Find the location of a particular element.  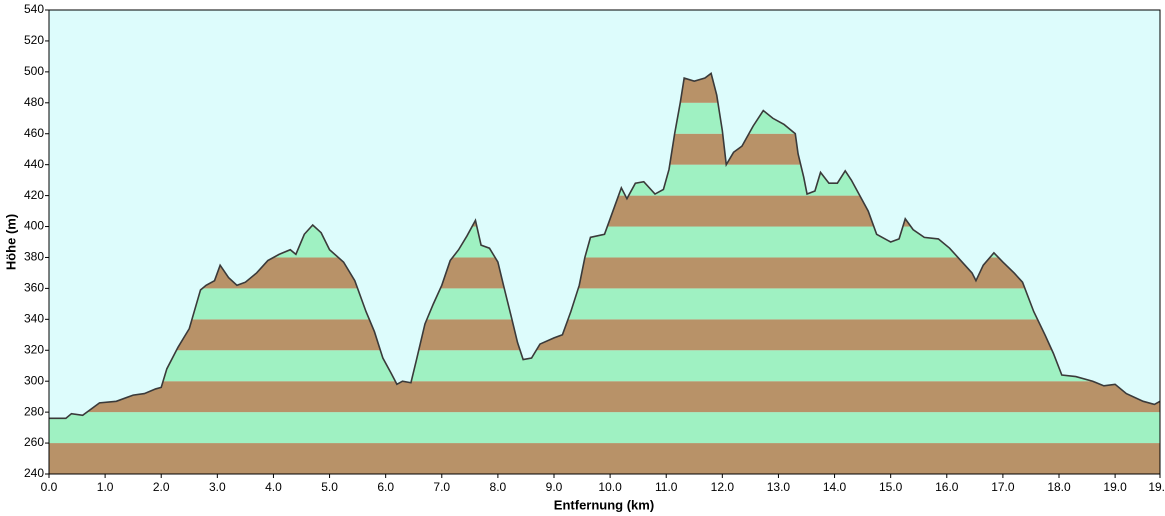

x-tick-label: 9.0 is located at coordinates (554, 487).